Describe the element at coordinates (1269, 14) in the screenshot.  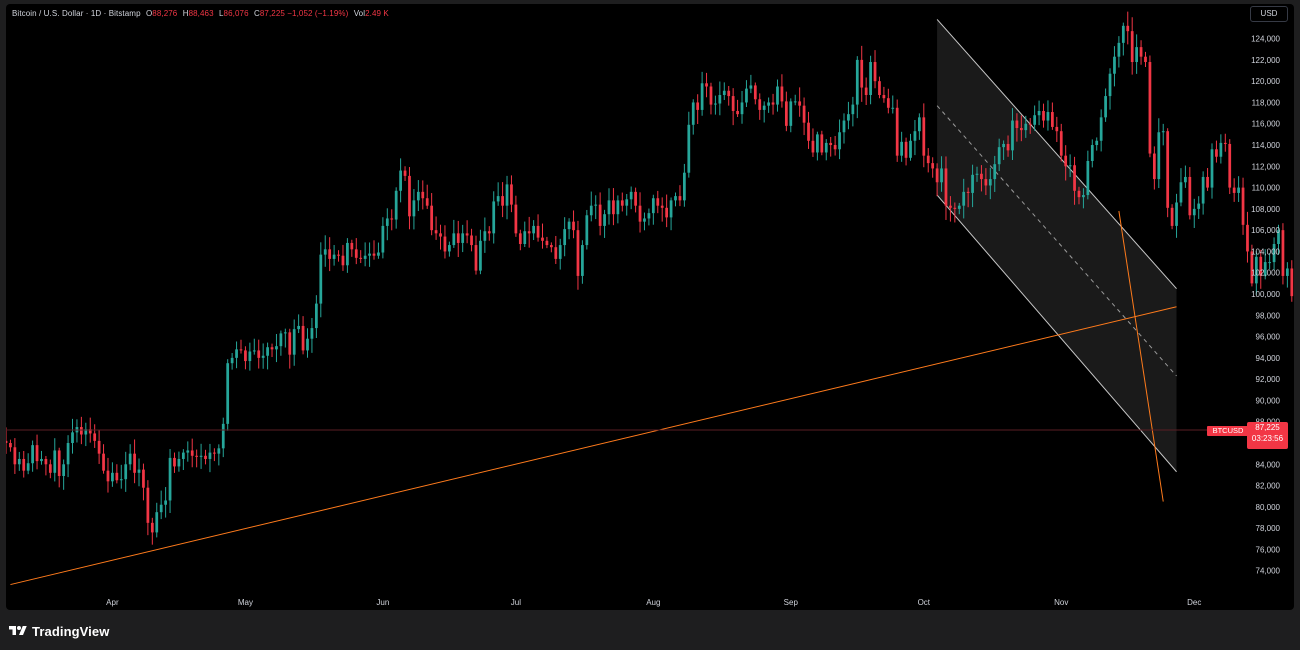
I see `currency-selector: USD` at that location.